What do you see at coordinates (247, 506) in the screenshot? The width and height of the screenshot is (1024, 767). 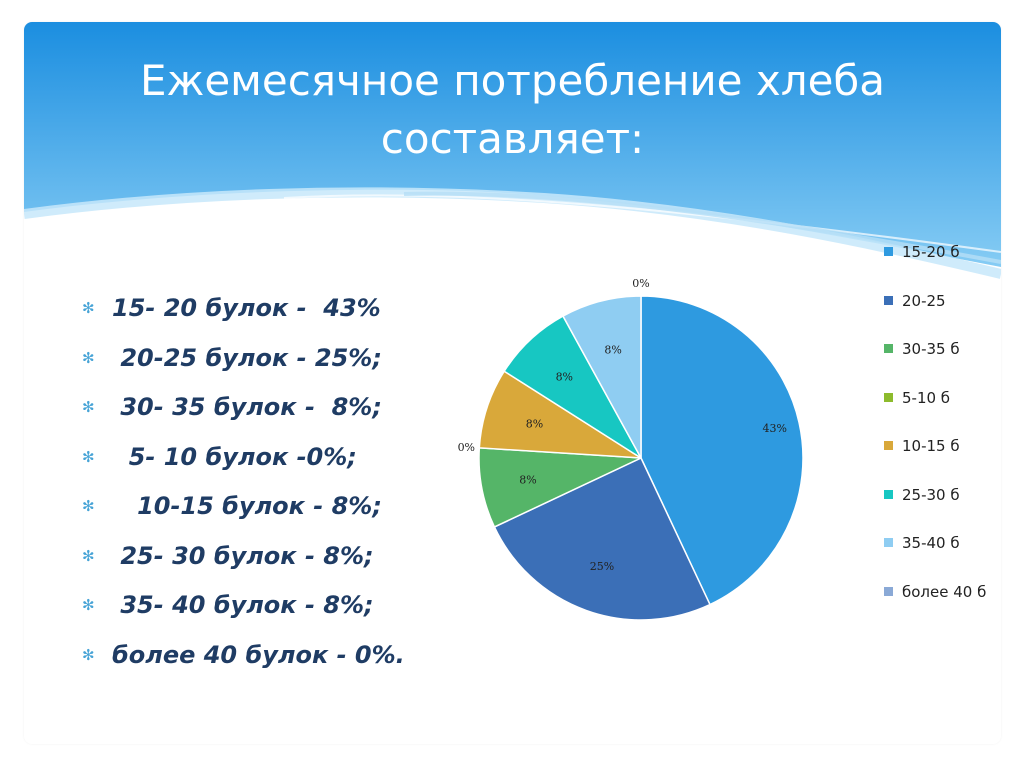 I see `bullet-text: 10-15 булок - 8%;` at bounding box center [247, 506].